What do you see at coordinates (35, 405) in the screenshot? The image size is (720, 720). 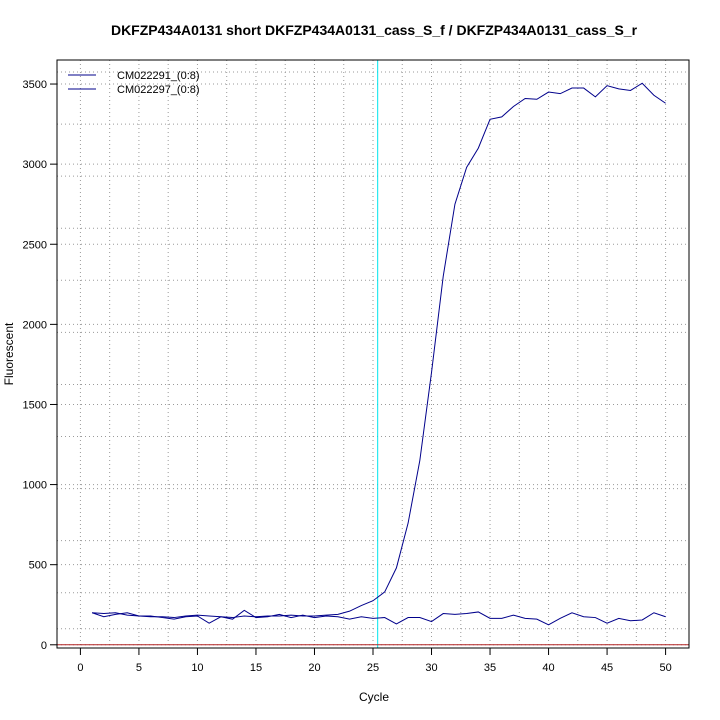 I see `y-tick-label: 1500` at bounding box center [35, 405].